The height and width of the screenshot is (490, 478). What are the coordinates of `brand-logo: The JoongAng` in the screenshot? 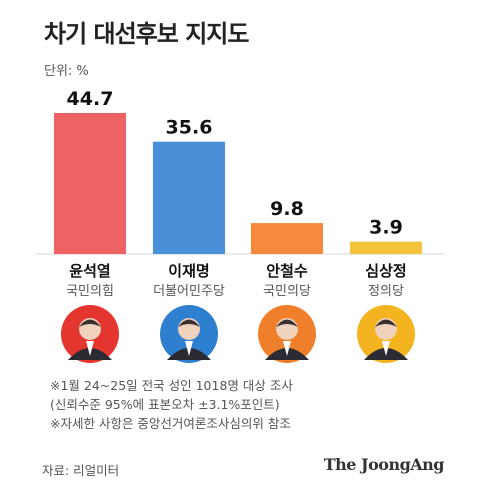 It's located at (384, 464).